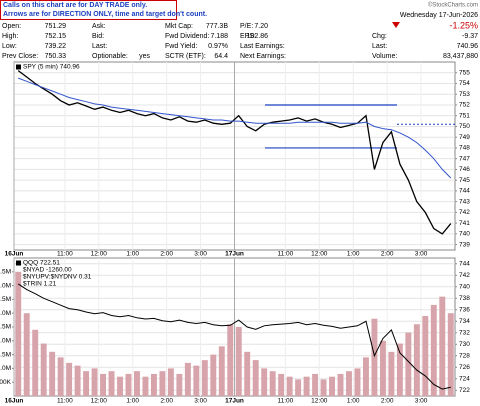 Image resolution: width=480 pixels, height=406 pixels. Describe the element at coordinates (464, 83) in the screenshot. I see `y-tick-label: 754` at that location.